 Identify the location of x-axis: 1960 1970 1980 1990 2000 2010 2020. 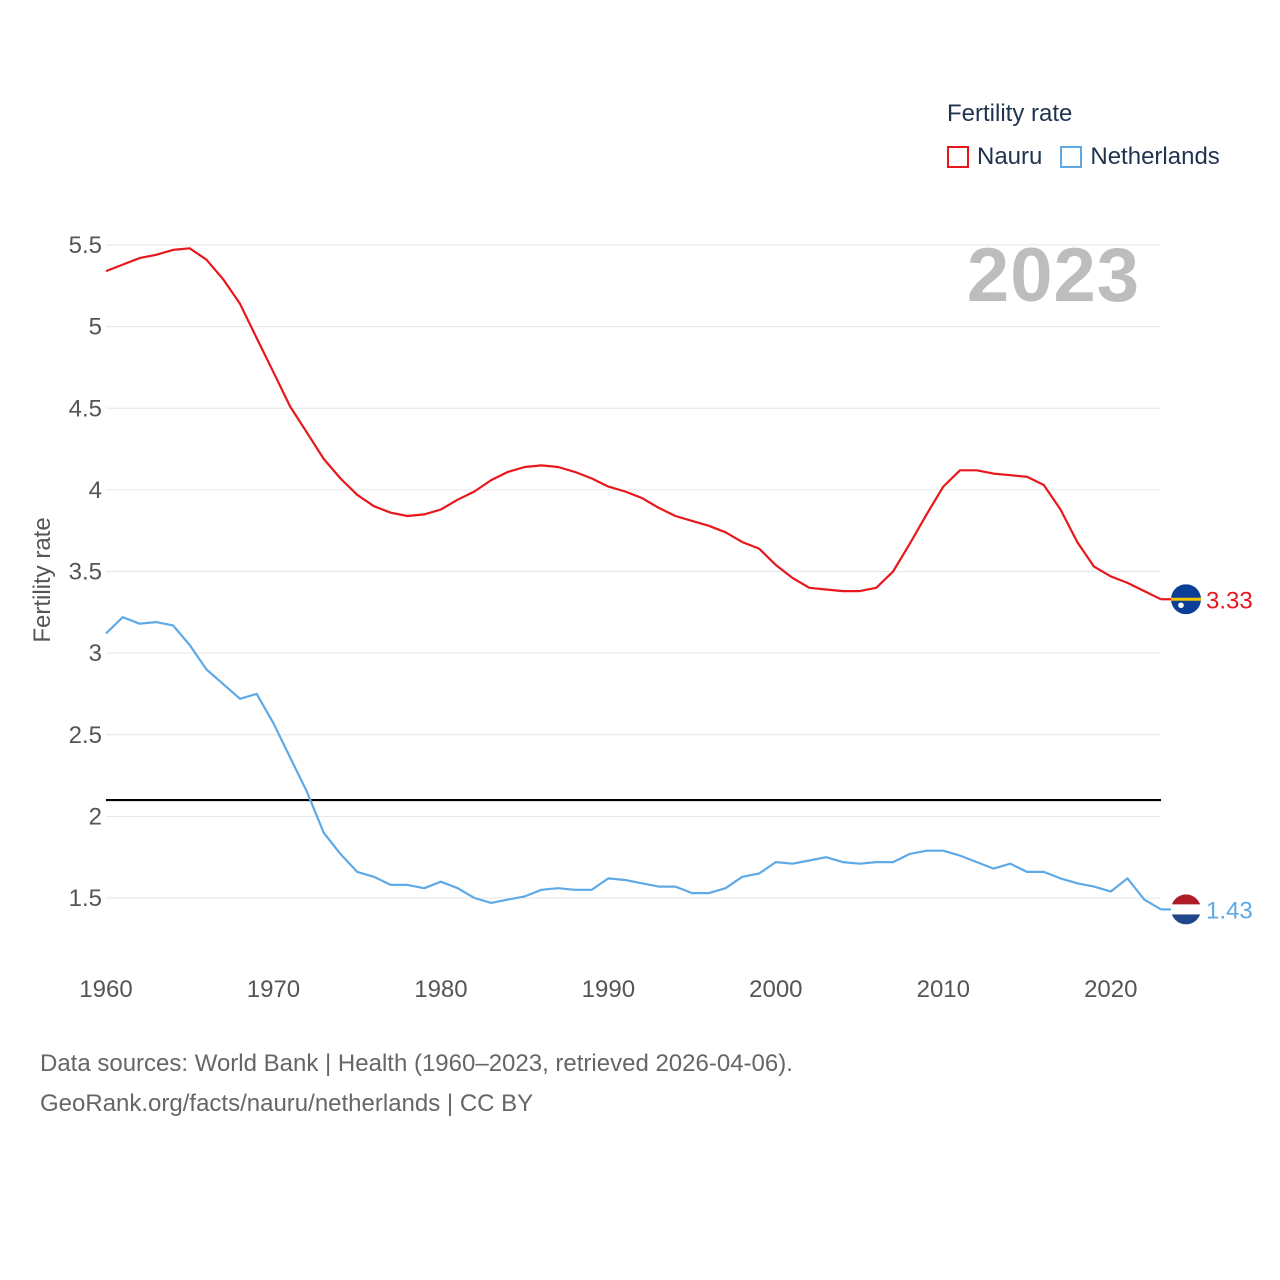
(608, 989).